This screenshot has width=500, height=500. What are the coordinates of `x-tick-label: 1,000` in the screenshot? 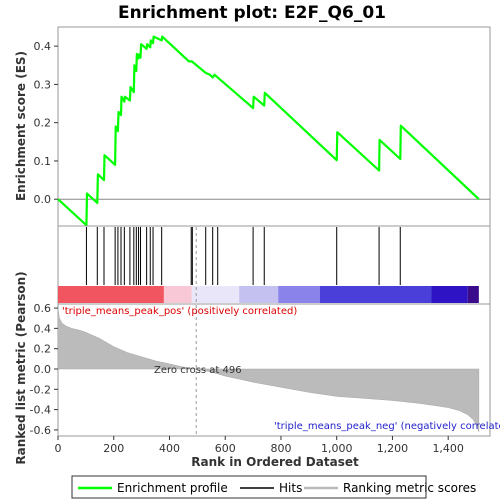 It's located at (337, 448).